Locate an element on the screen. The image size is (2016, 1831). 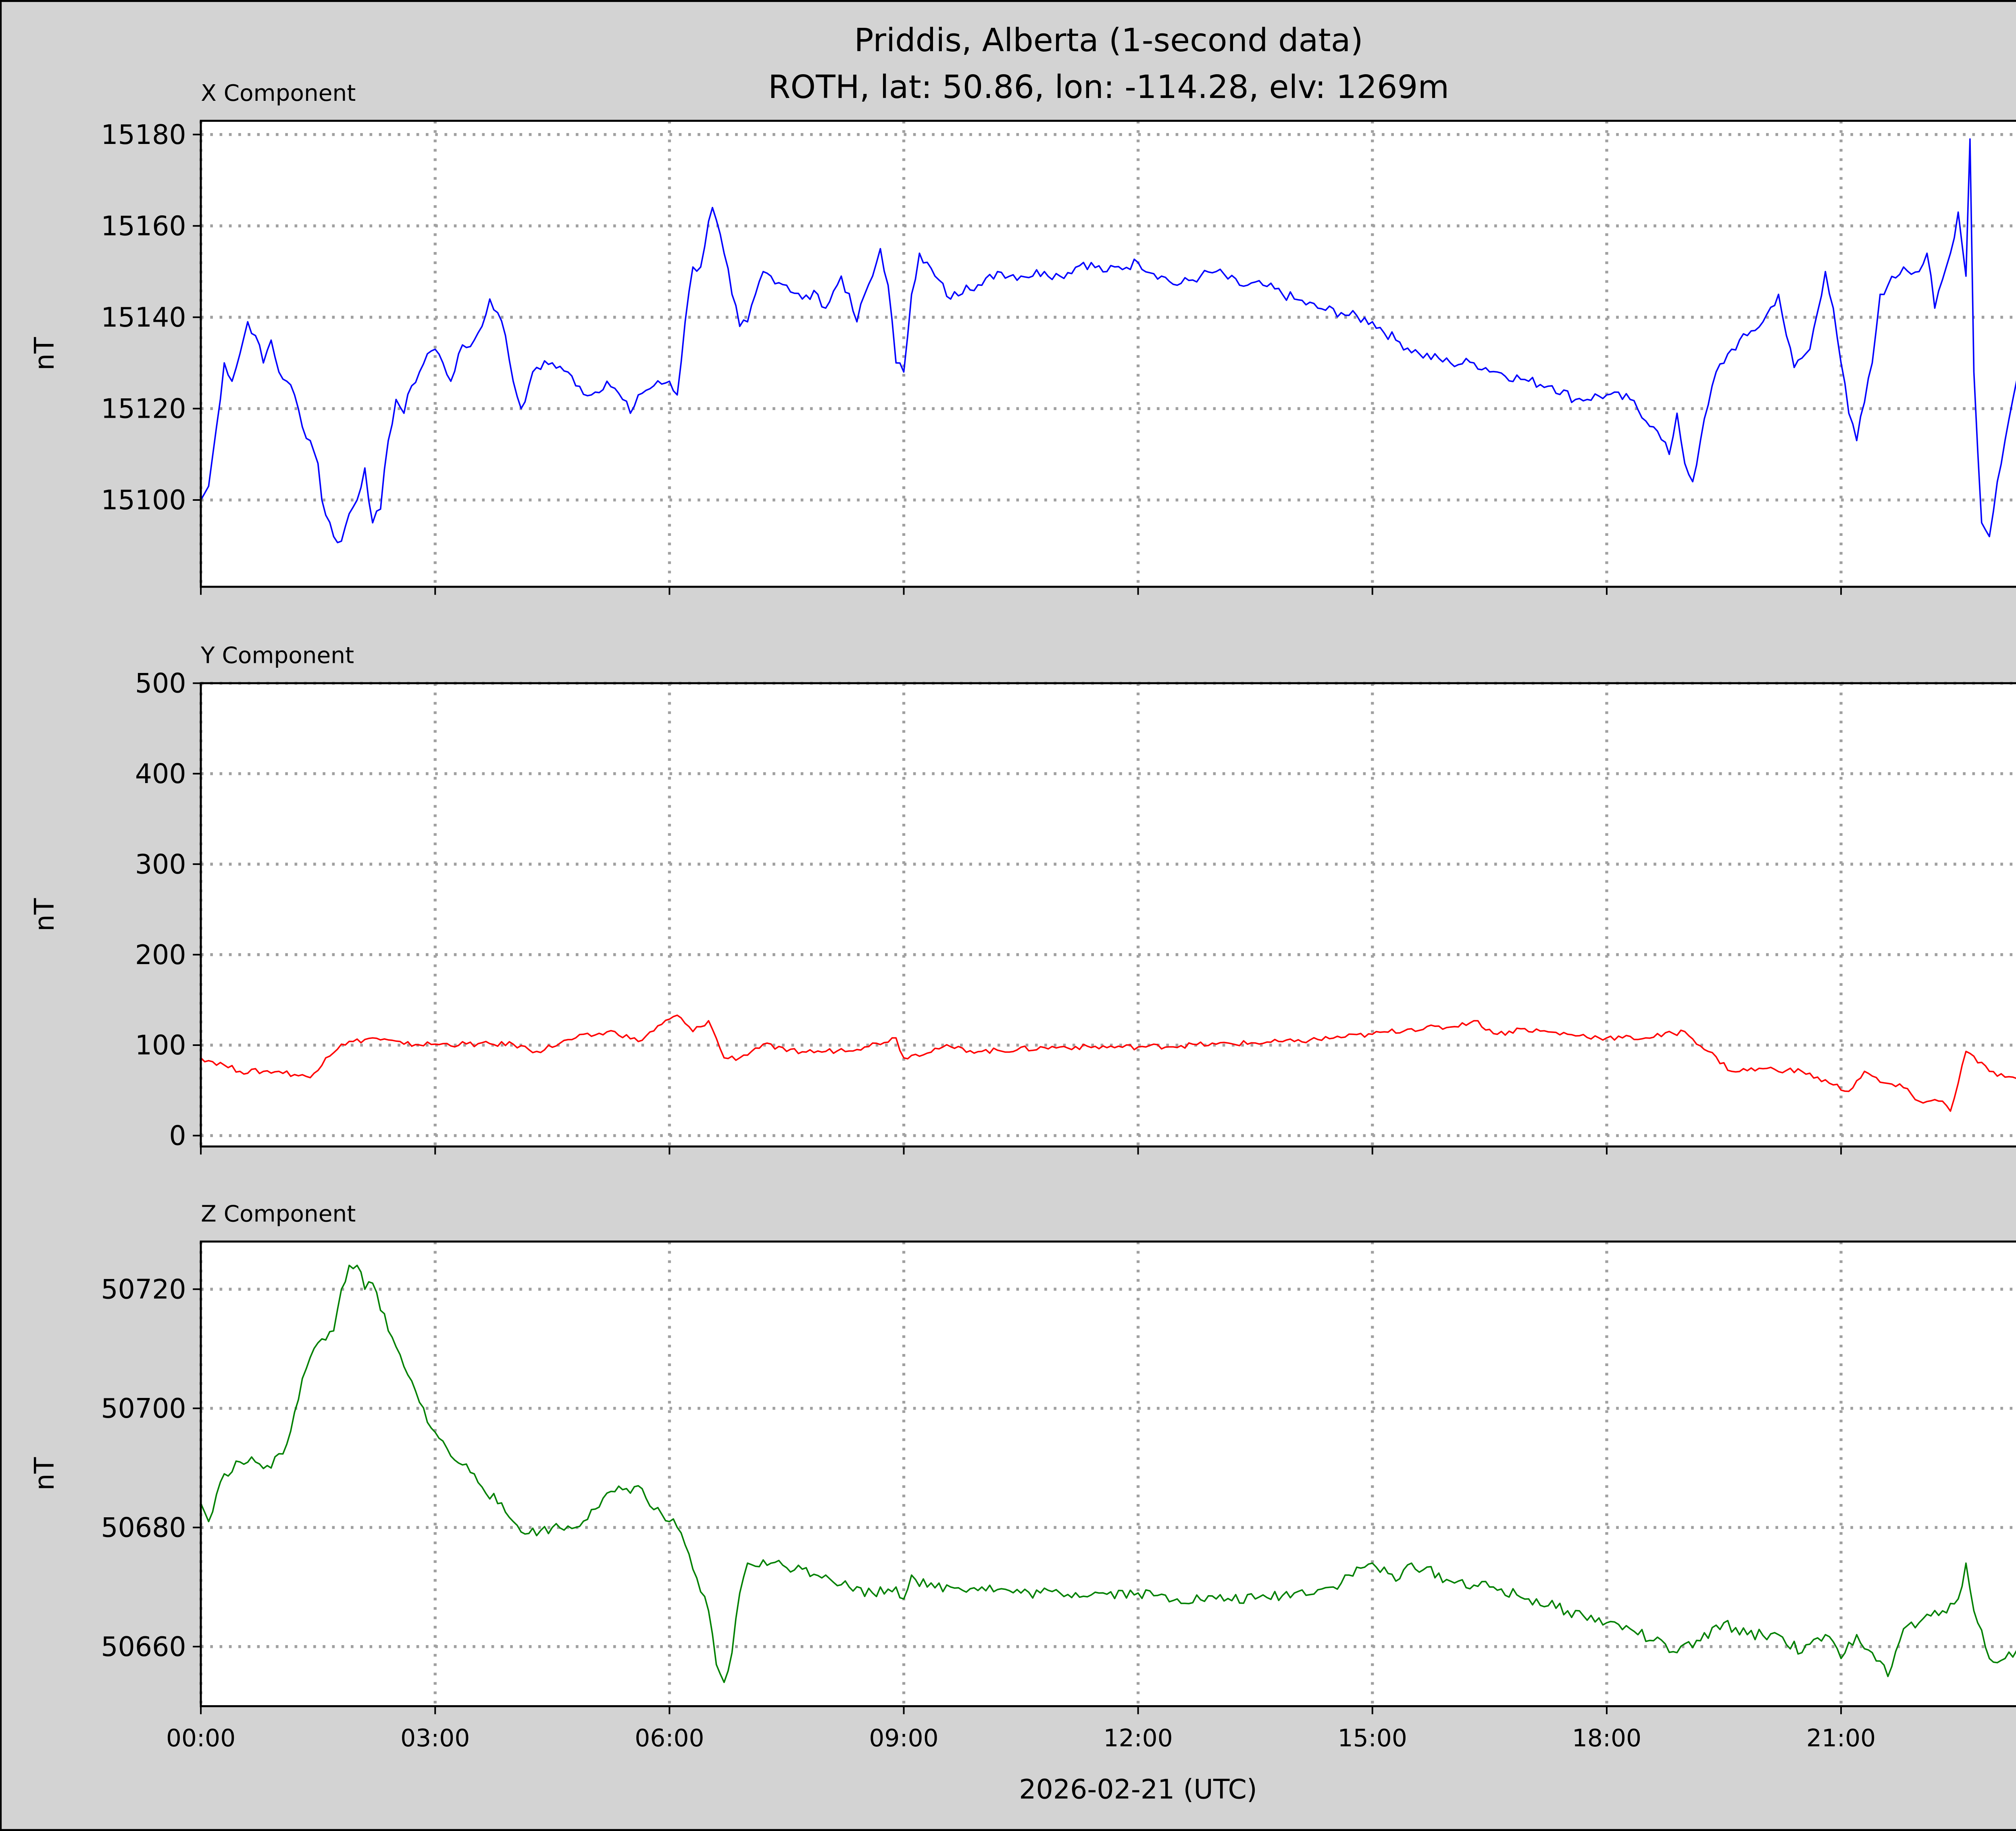
y-tick-label: 15100 is located at coordinates (143, 500).